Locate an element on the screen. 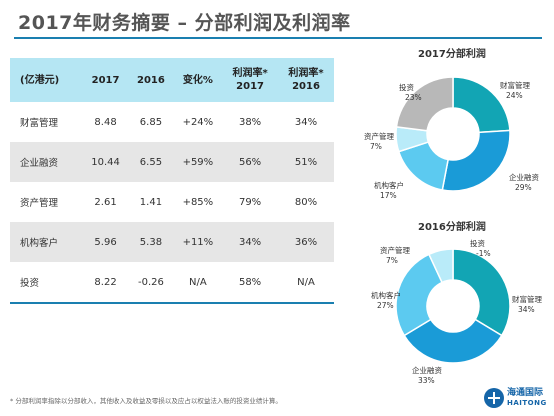 This screenshot has height=416, width=554. cell-margin-2017: 38% is located at coordinates (250, 122).